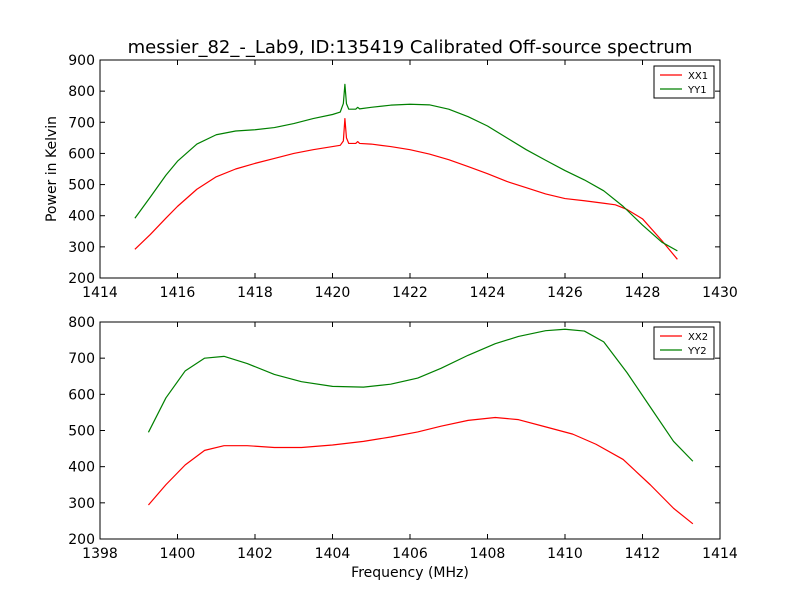  What do you see at coordinates (697, 90) in the screenshot?
I see `legend-label-yy1: YY1` at bounding box center [697, 90].